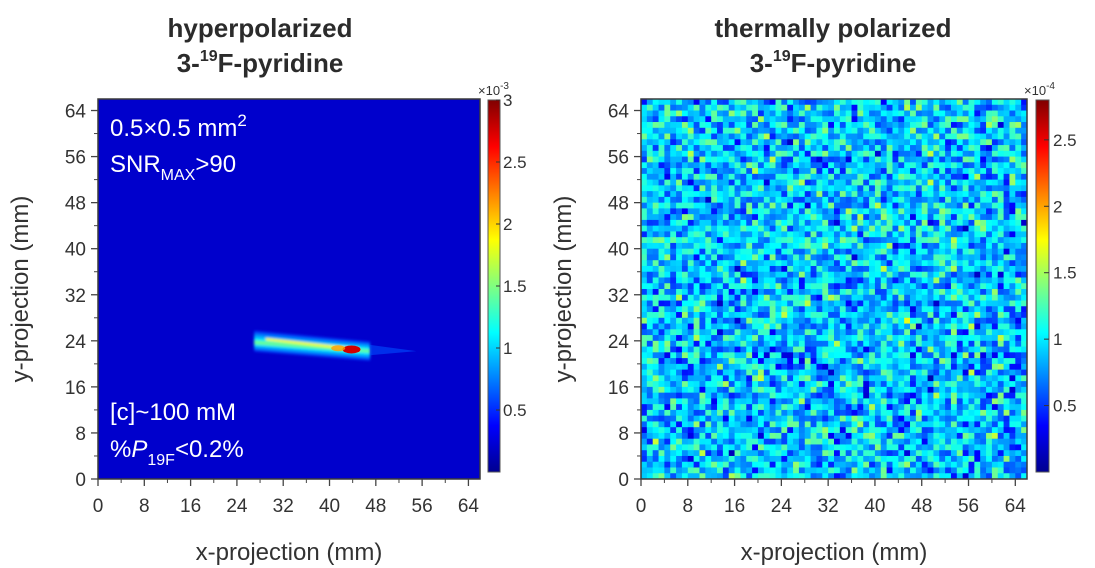 Image resolution: width=1095 pixels, height=568 pixels. What do you see at coordinates (283, 506) in the screenshot?
I see `x-tick-label: 32` at bounding box center [283, 506].